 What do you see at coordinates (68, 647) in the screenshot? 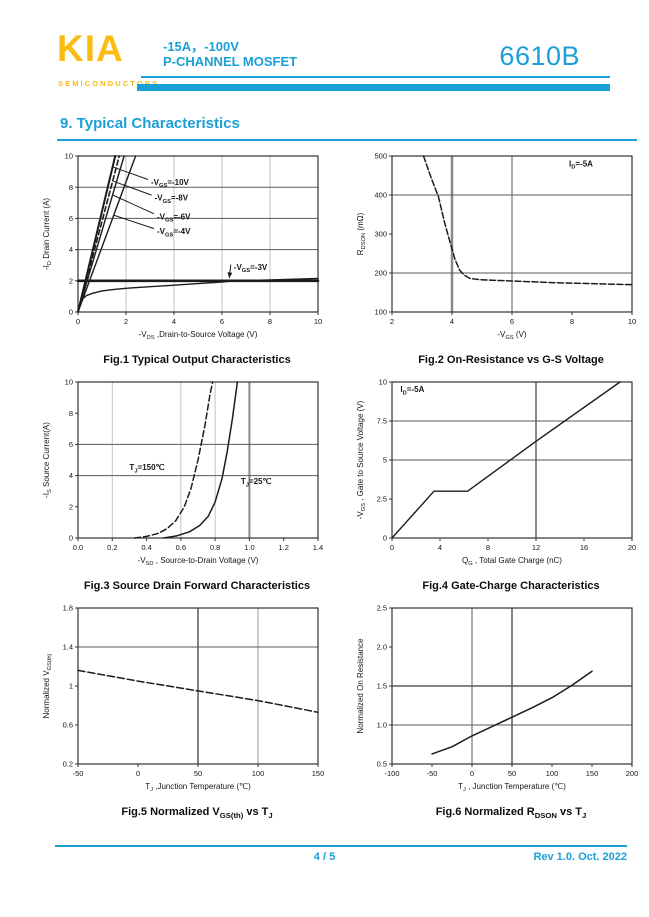
I see `svg-text: 1.4` at bounding box center [68, 647].